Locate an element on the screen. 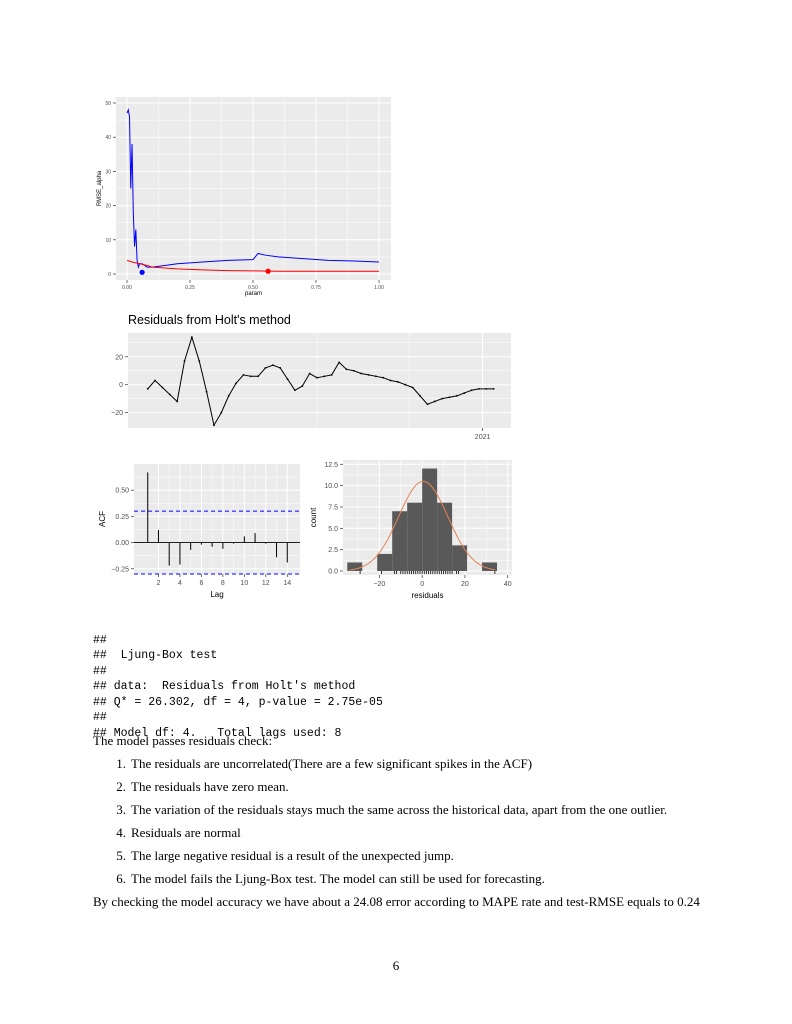 Image resolution: width=792 pixels, height=1024 pixels. residual-line is located at coordinates (320, 381).